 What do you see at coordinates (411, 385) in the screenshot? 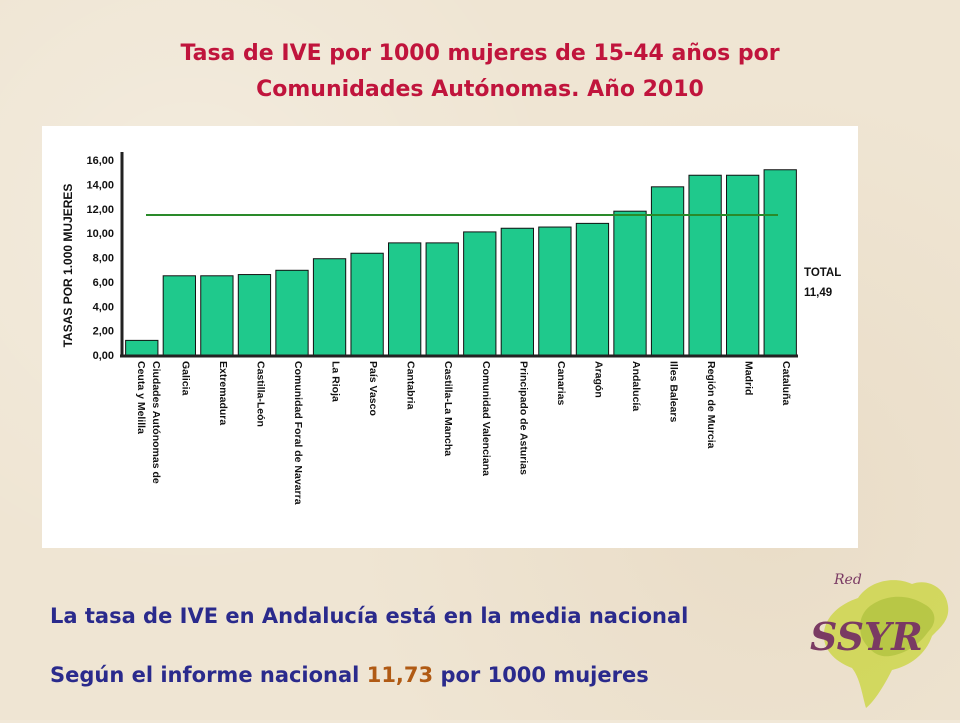
I see `x-category-label: Cantabria` at bounding box center [411, 385].